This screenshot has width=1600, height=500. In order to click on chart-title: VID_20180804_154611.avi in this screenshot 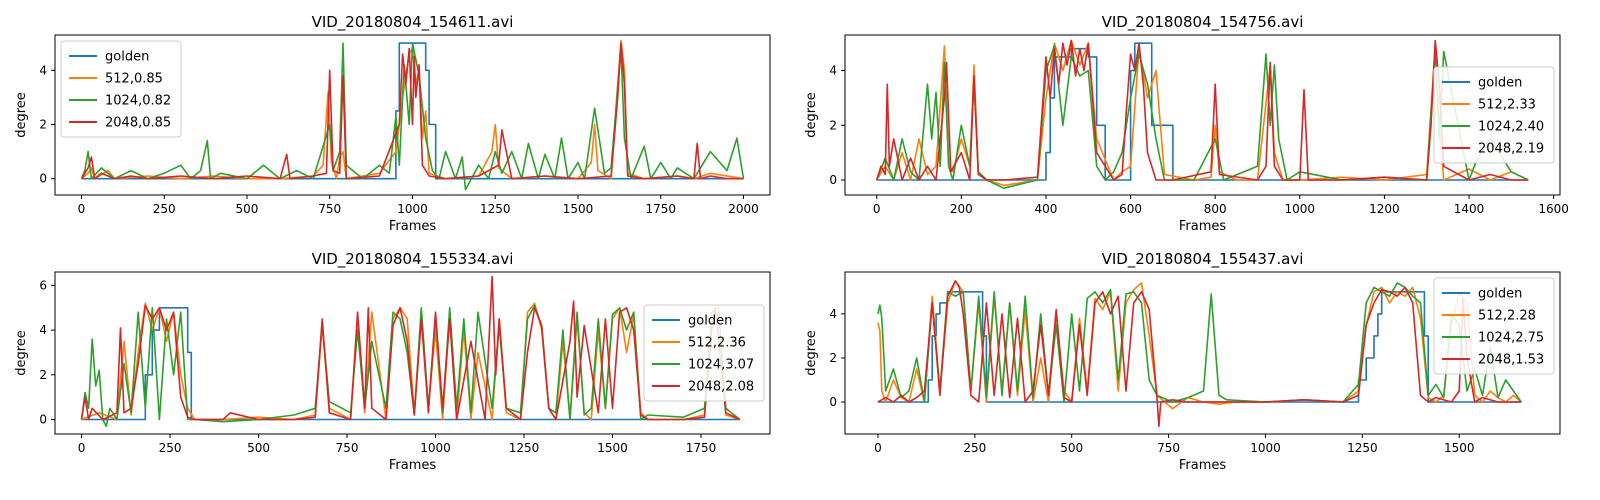, I will do `click(413, 22)`.